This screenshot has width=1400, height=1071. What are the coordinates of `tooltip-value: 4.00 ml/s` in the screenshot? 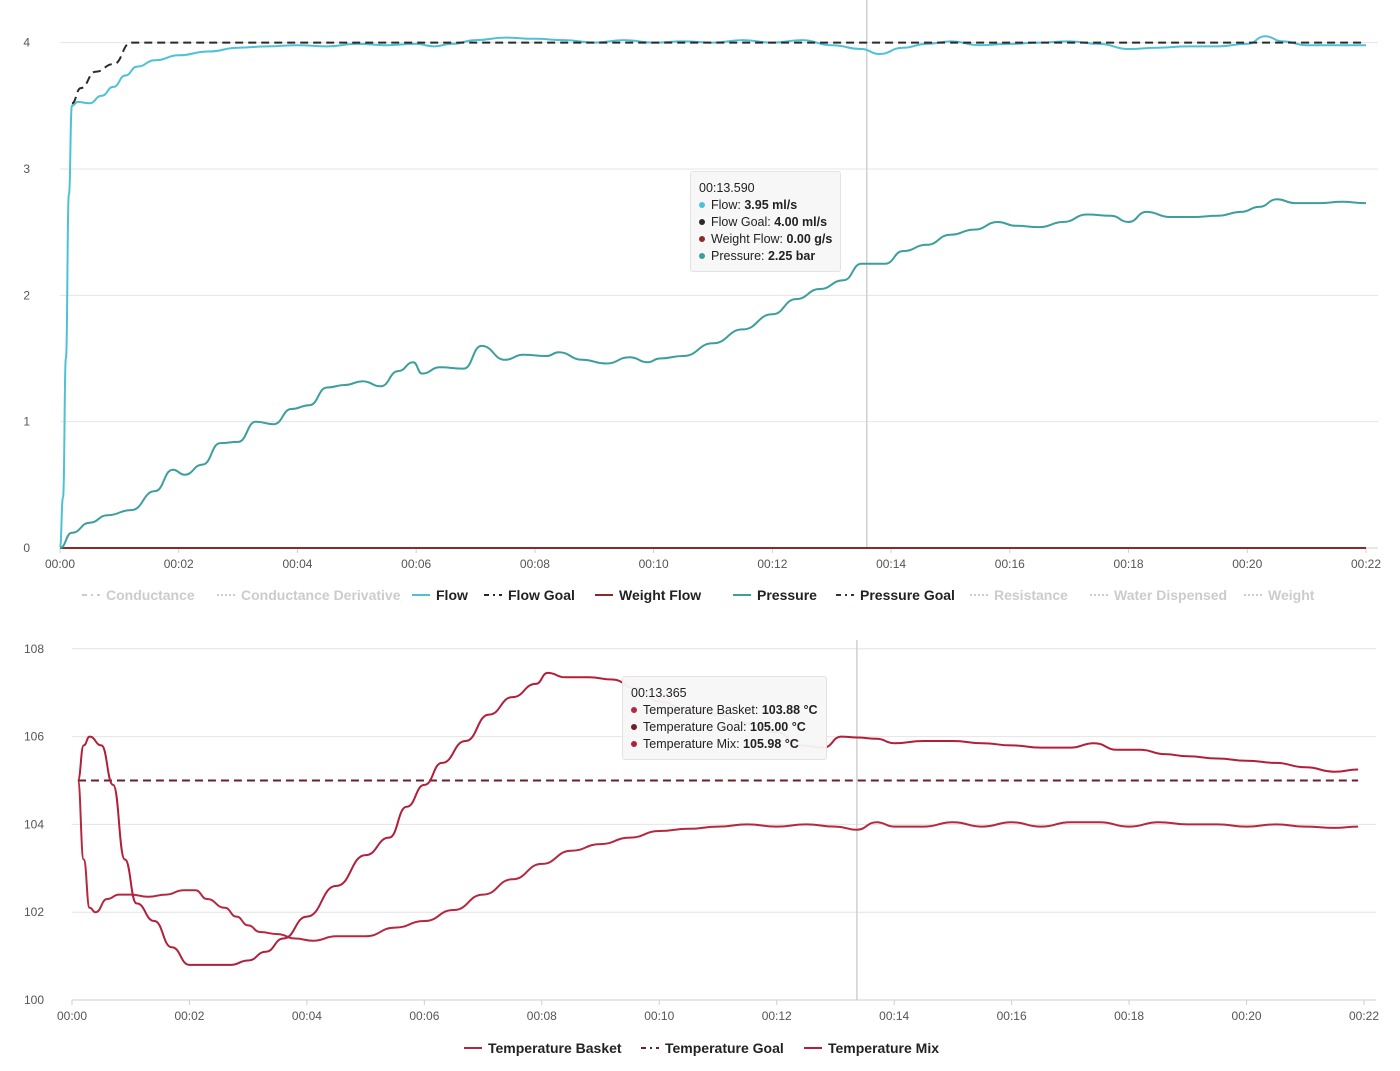 It's located at (801, 222).